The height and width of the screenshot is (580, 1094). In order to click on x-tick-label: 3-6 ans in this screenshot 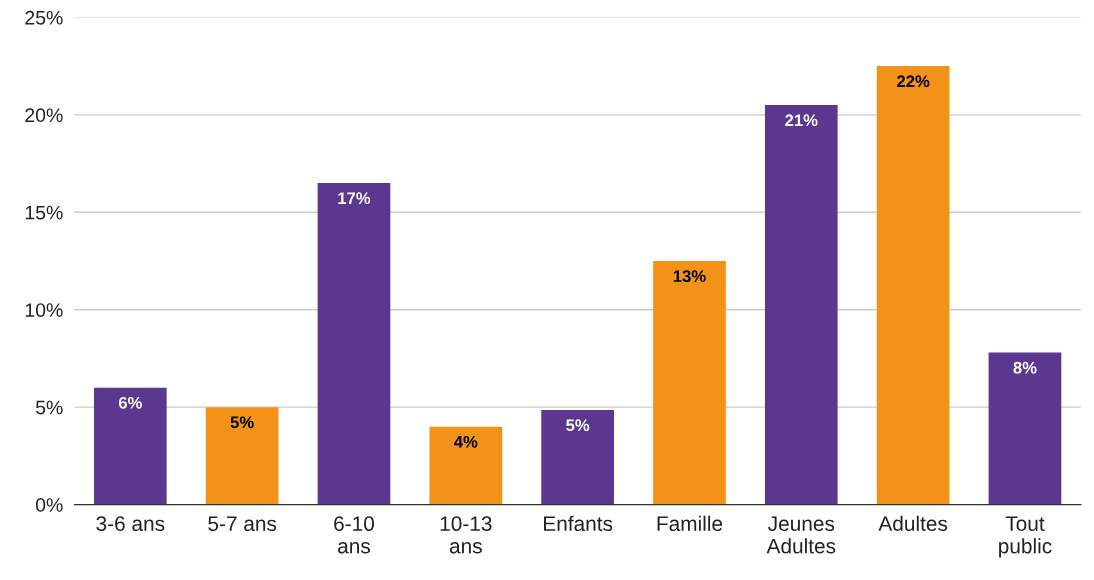, I will do `click(130, 524)`.